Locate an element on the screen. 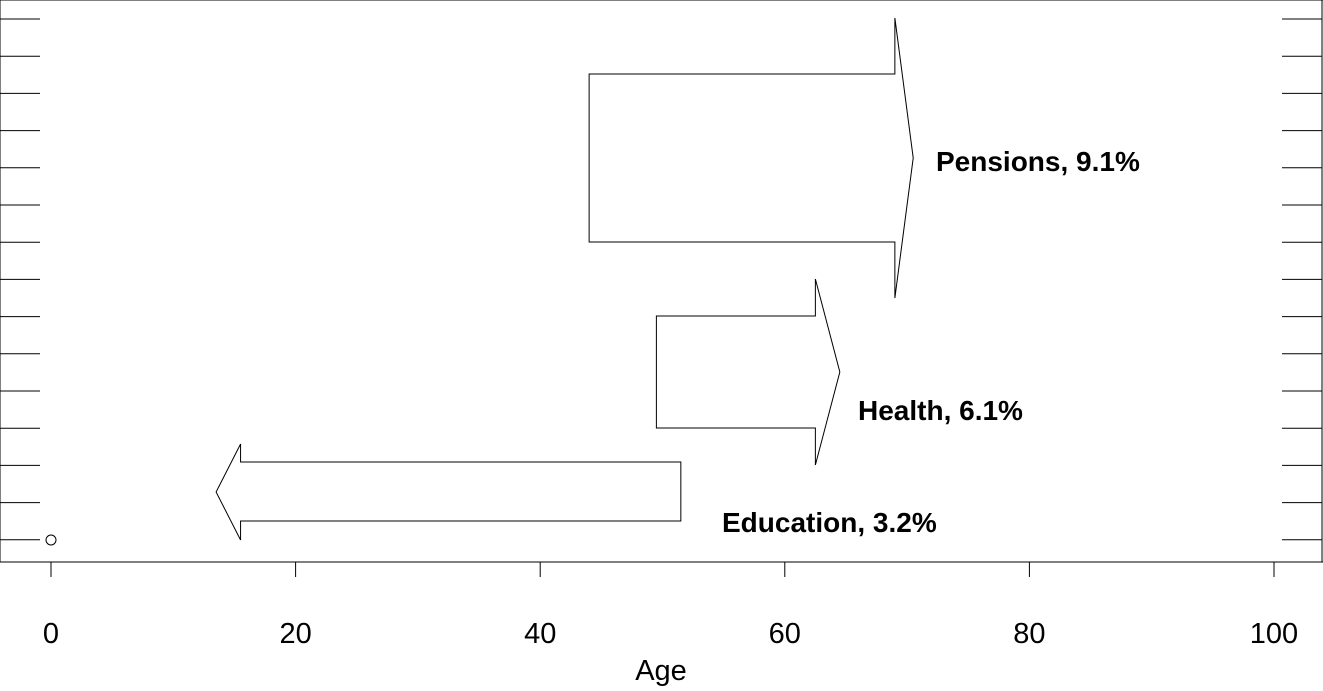 This screenshot has height=691, width=1323. x-axis-title: Age is located at coordinates (661, 671).